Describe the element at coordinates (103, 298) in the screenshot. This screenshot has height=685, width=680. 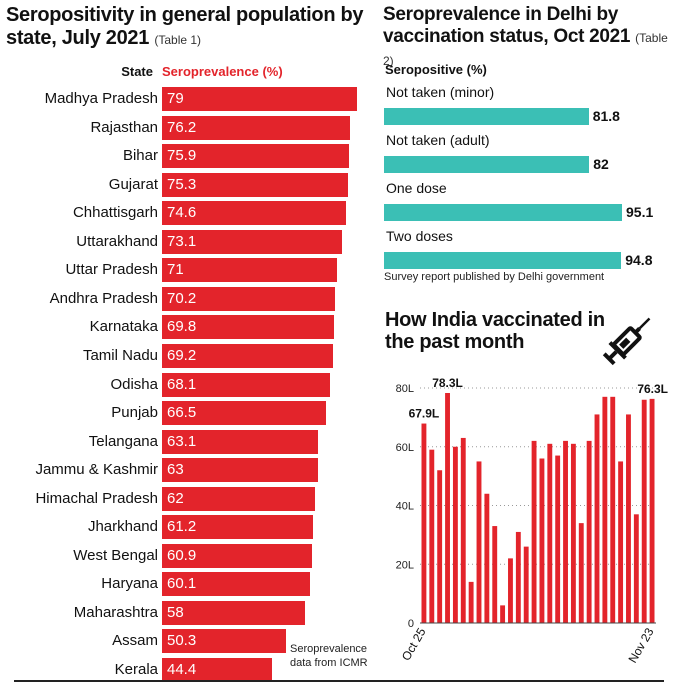
I see `state-label: Andhra Pradesh` at that location.